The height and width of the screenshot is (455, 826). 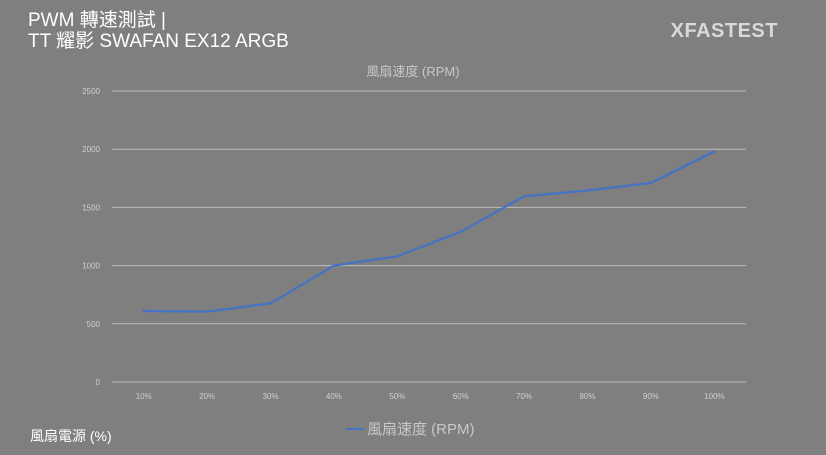 I want to click on brand-watermark: XFASTEST, so click(x=724, y=31).